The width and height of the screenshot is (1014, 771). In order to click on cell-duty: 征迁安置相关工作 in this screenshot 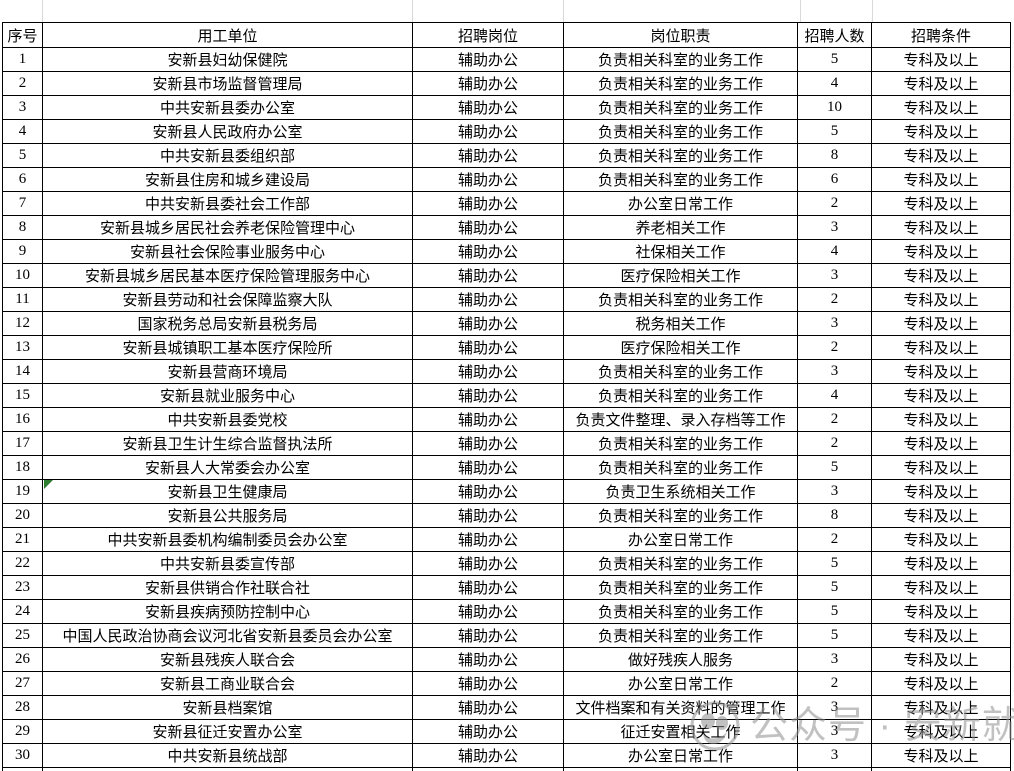, I will do `click(680, 731)`.